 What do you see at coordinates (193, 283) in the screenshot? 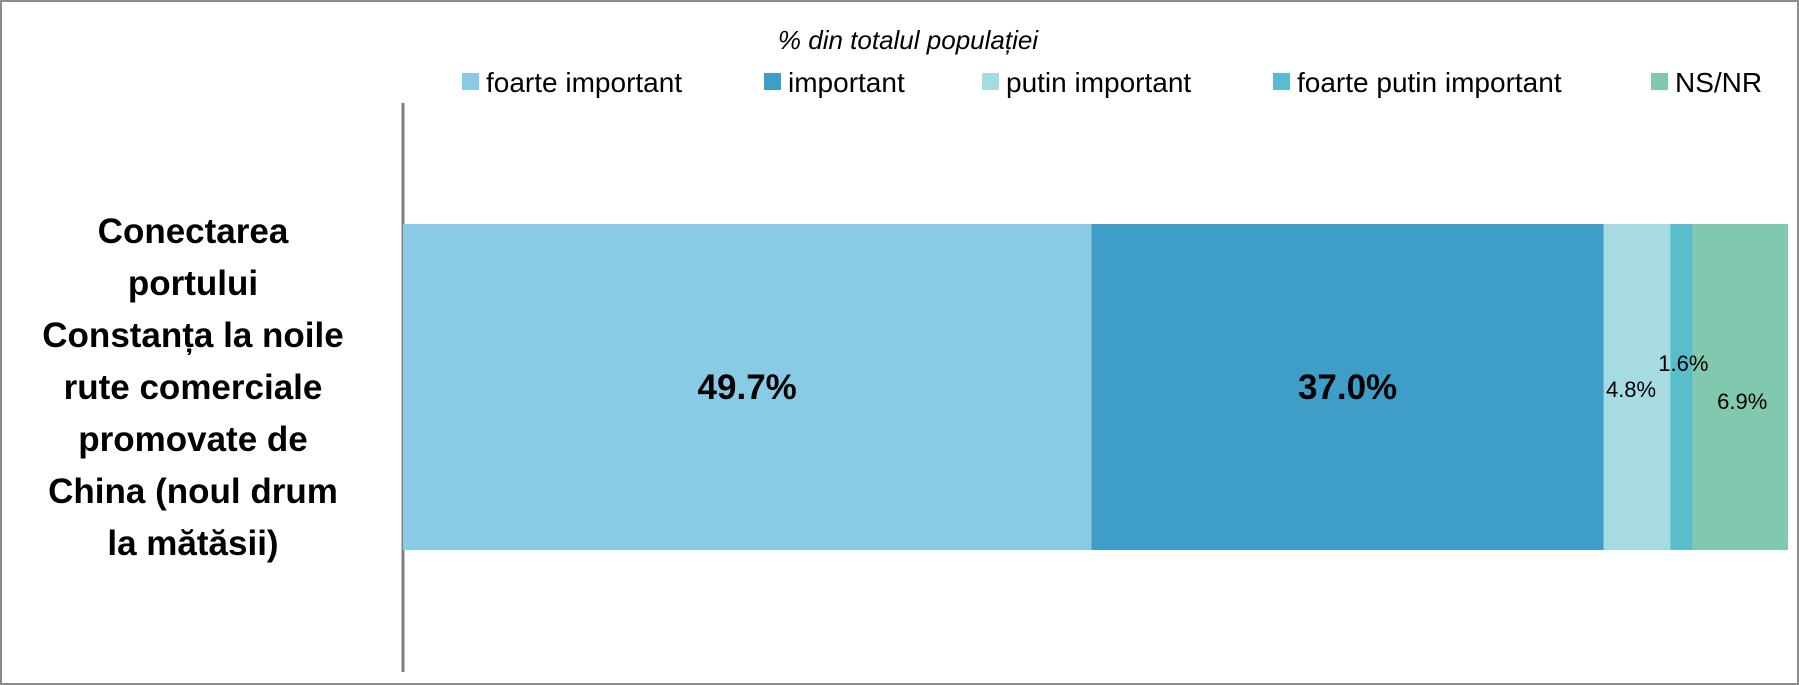
I see `category-label-line: portului` at bounding box center [193, 283].